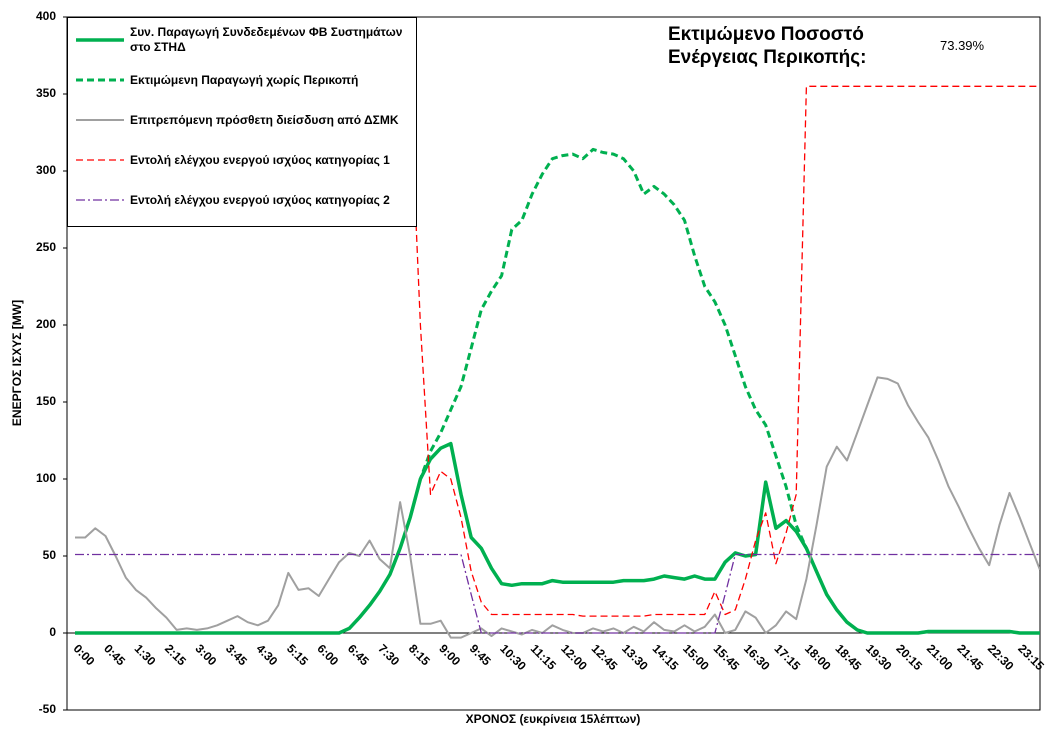 The height and width of the screenshot is (731, 1047). I want to click on x-tick-label: 21:45, so click(970, 657).